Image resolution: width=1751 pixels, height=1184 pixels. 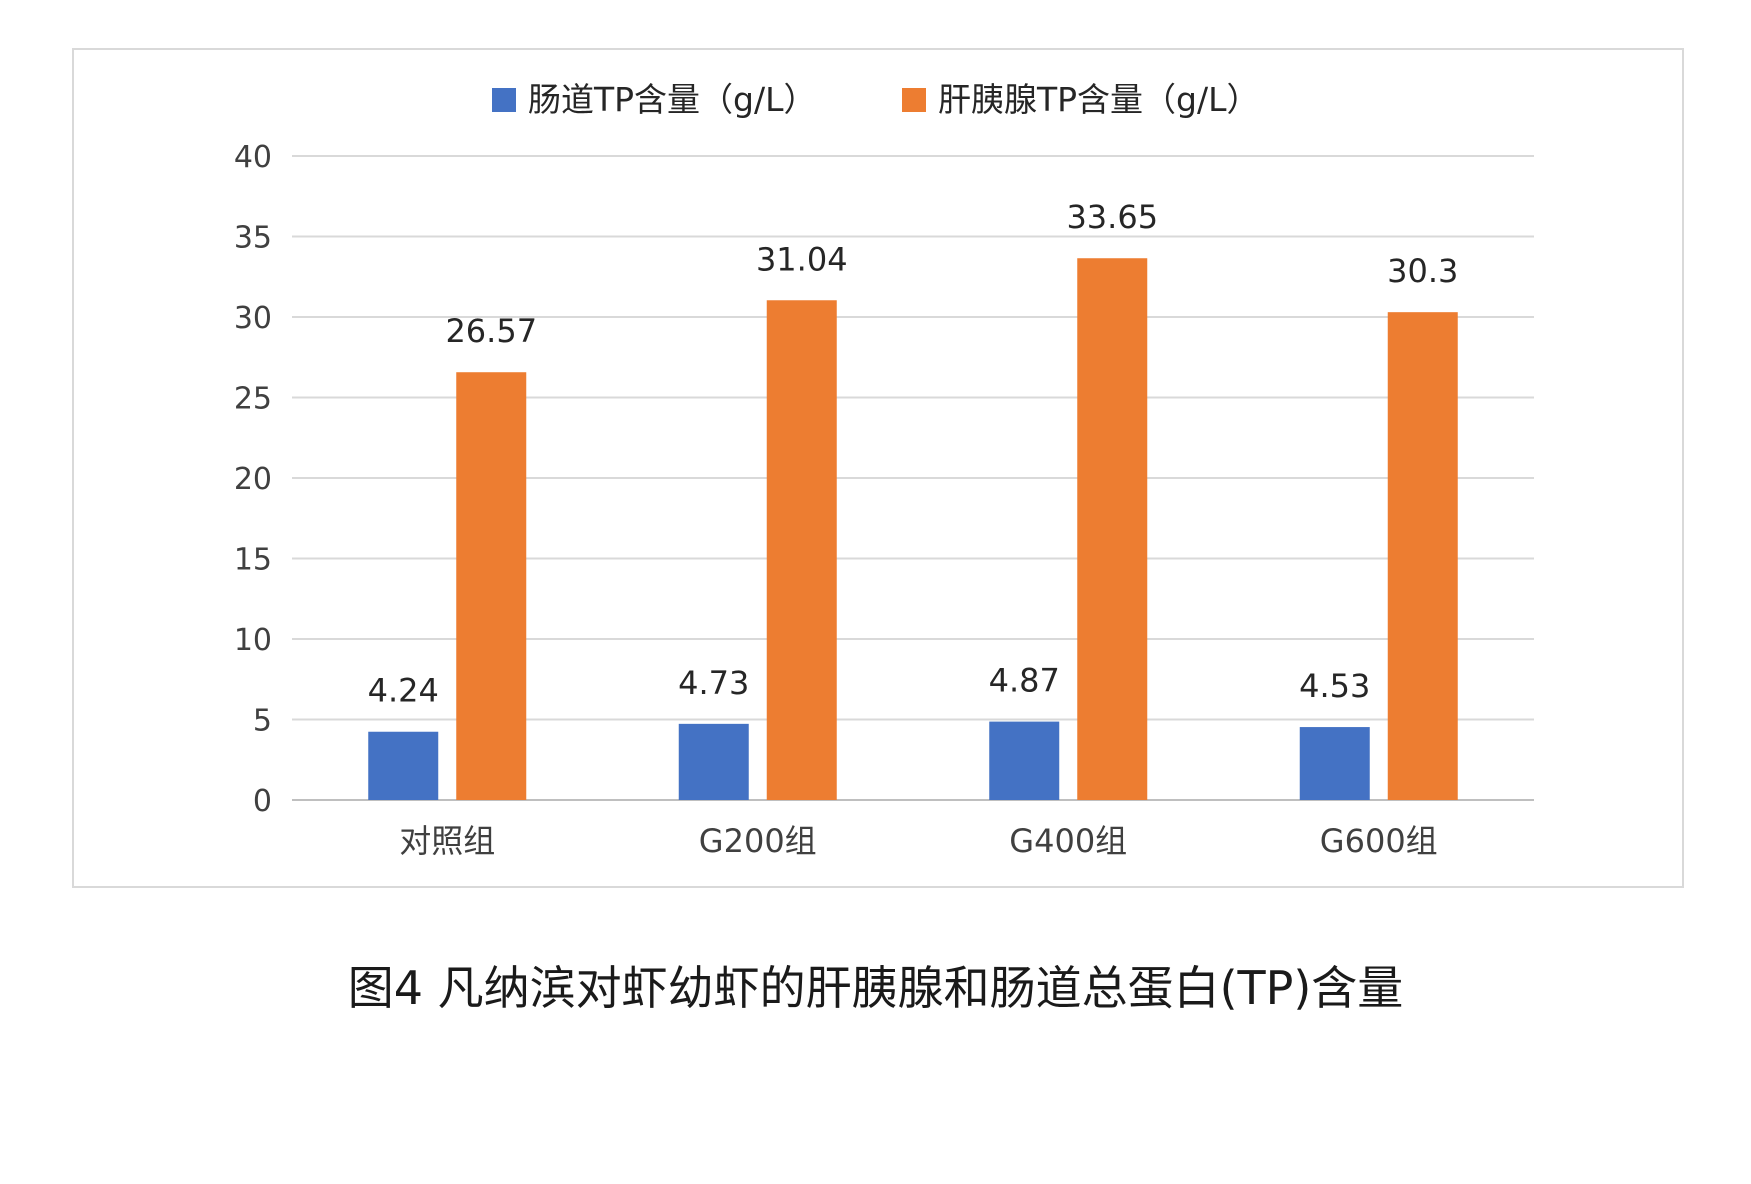 I want to click on legend-label: 肝胰腺TP含量（g/L）, so click(x=1099, y=99).